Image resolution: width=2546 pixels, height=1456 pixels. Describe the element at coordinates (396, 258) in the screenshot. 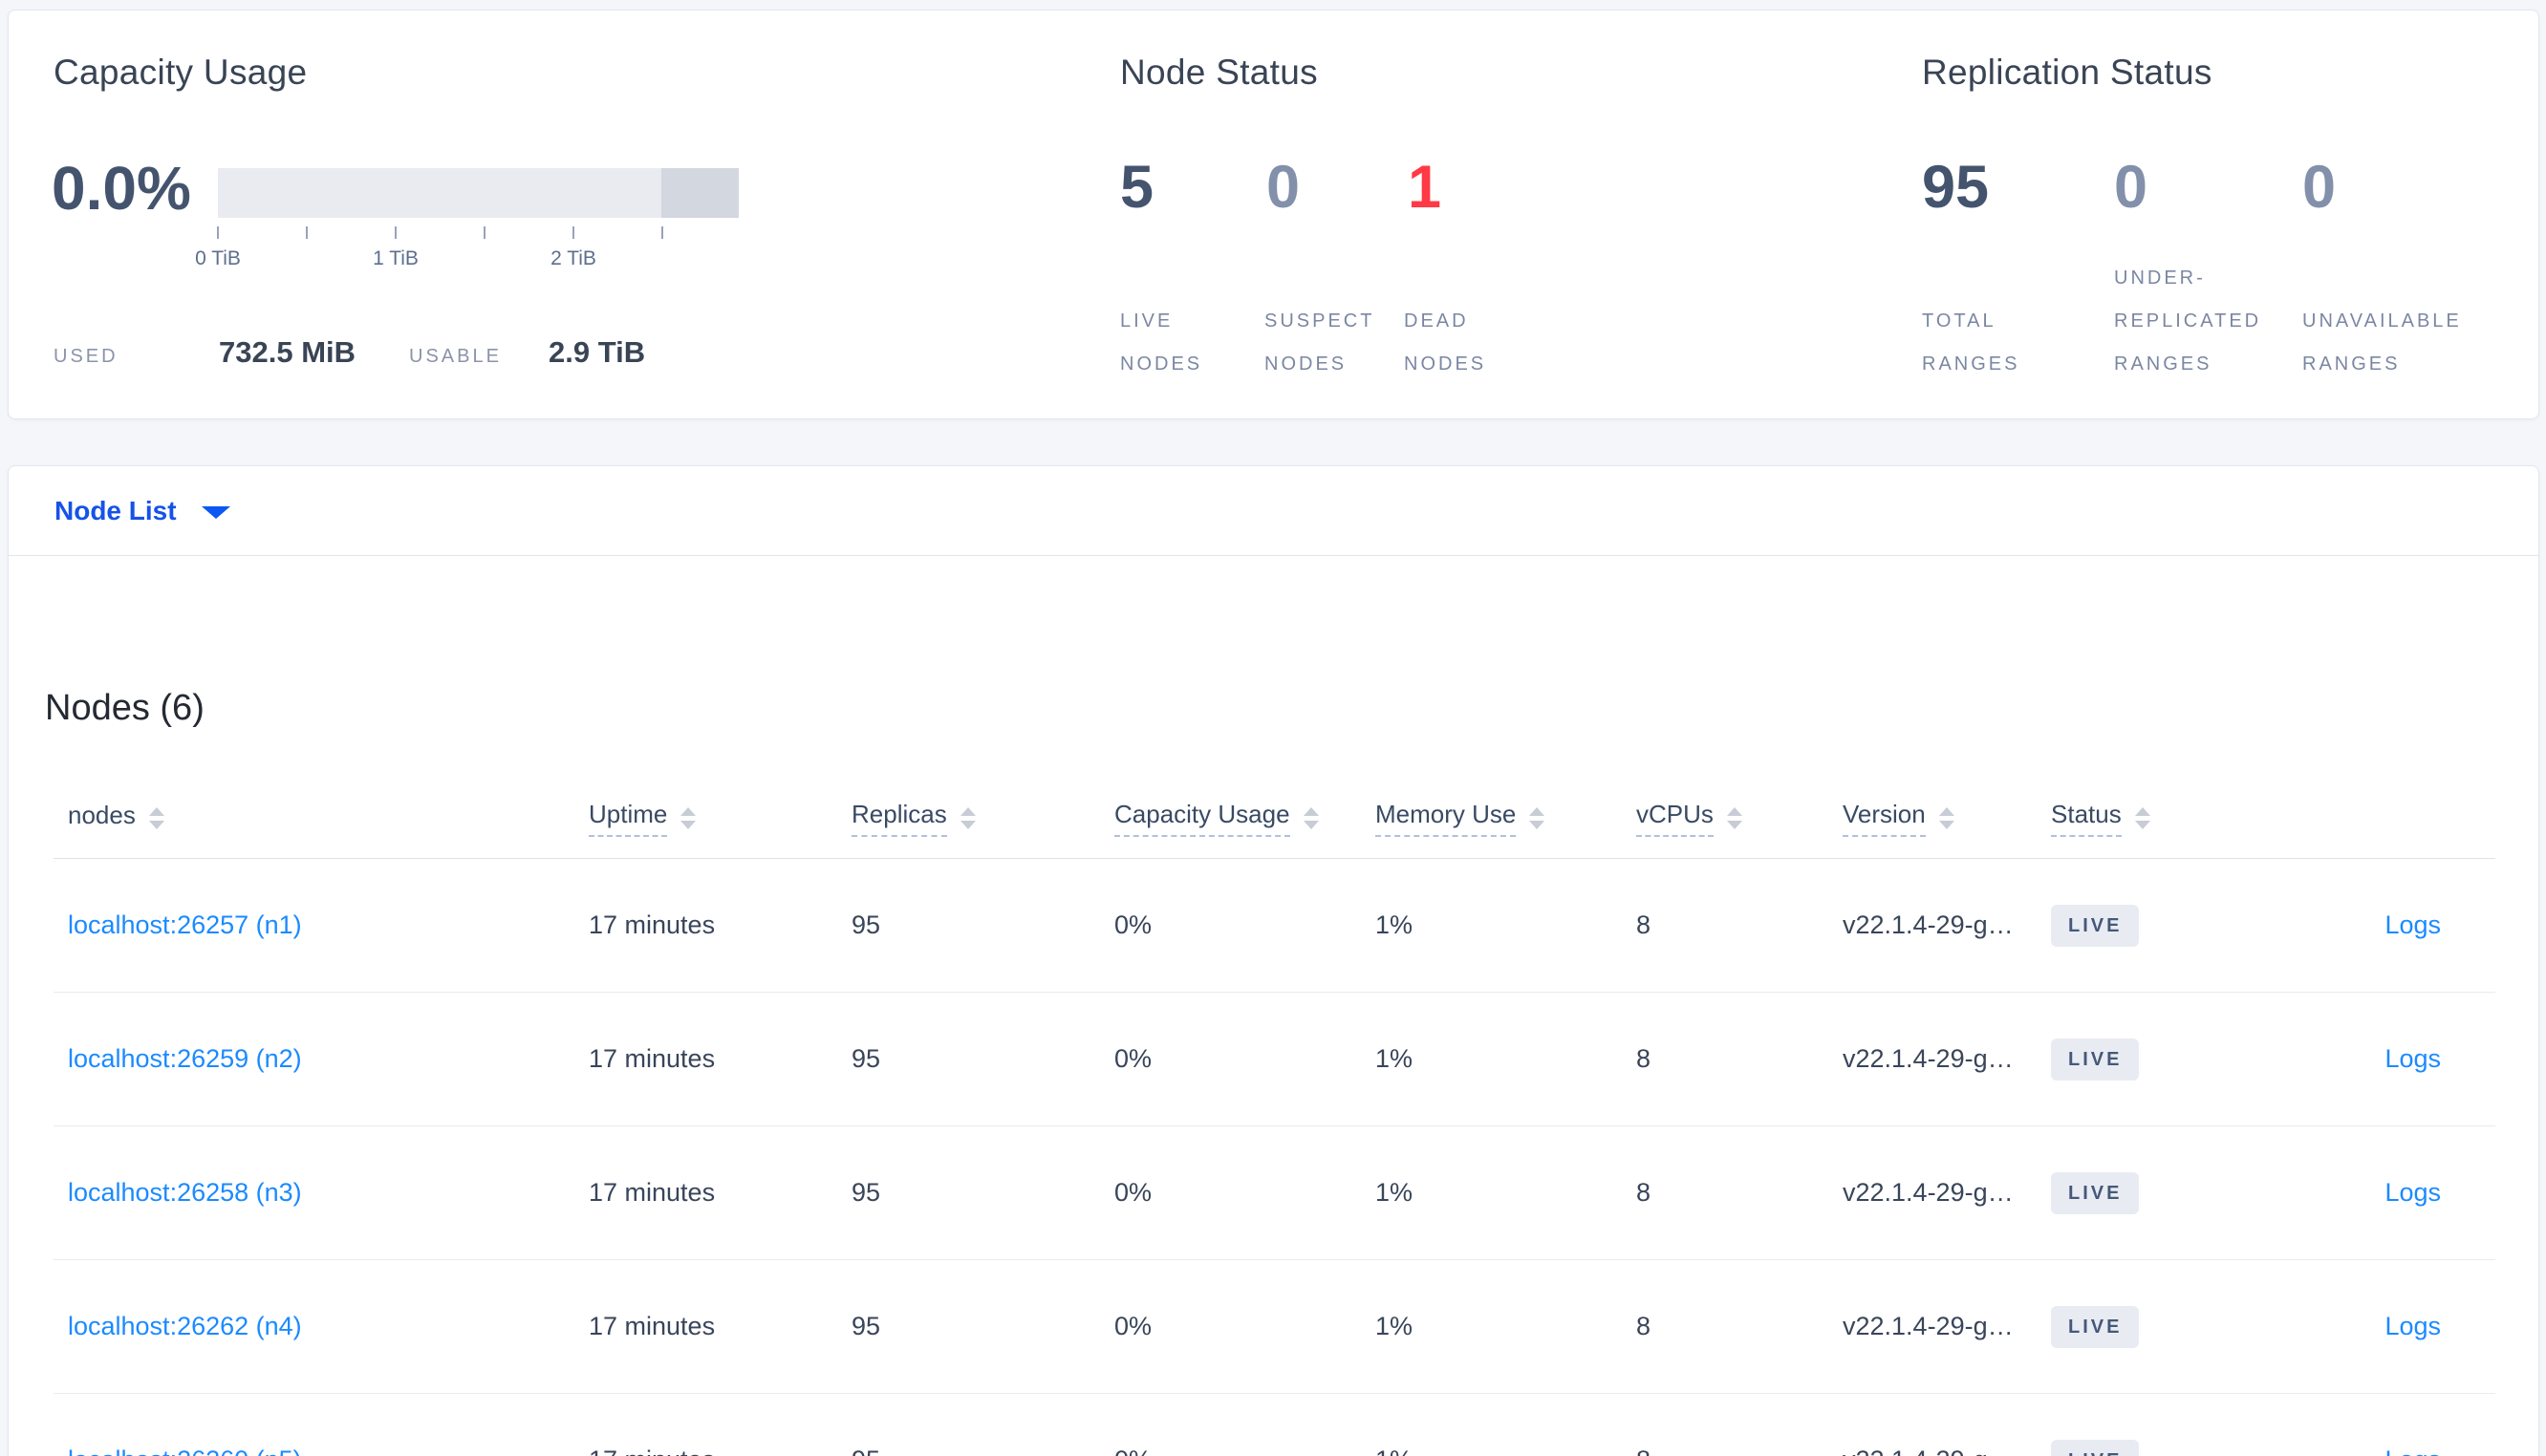

I see `gauge-tick-label: 1 TiB` at that location.